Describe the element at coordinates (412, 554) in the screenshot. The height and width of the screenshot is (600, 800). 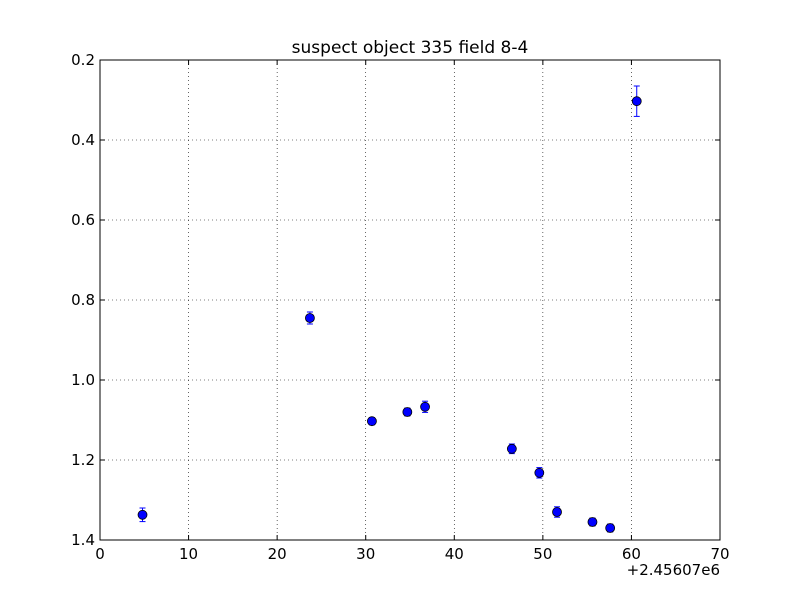
I see `x-axis-tick-labels: 0 10 20 30 40 50 60 70` at that location.